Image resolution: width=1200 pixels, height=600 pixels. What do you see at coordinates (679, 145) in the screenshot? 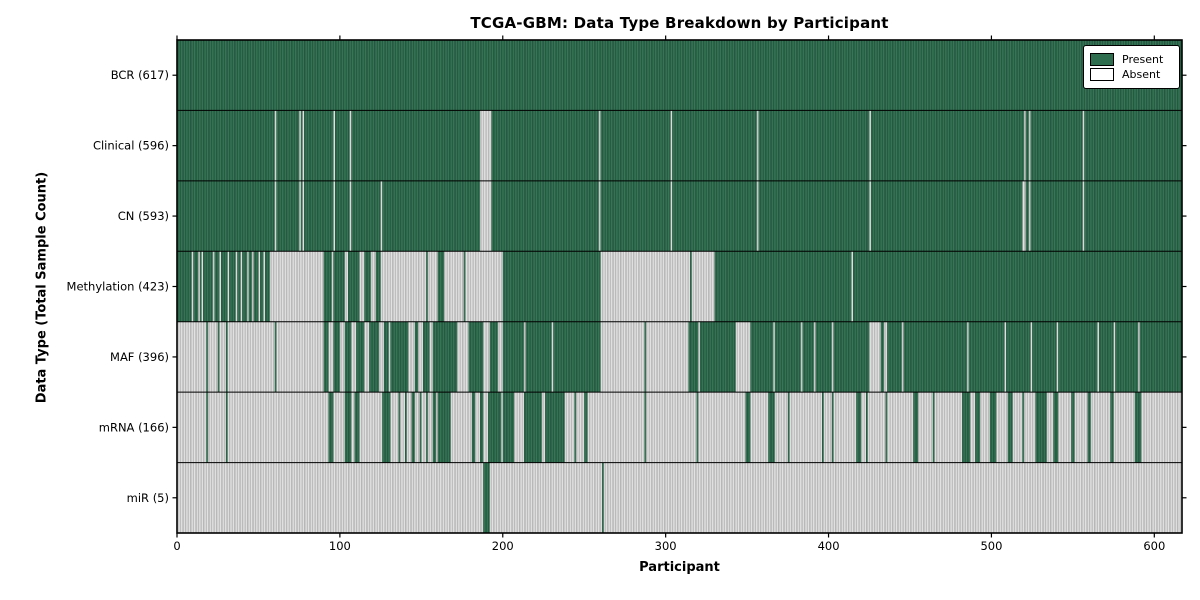
I see `row-Clinical` at bounding box center [679, 145].